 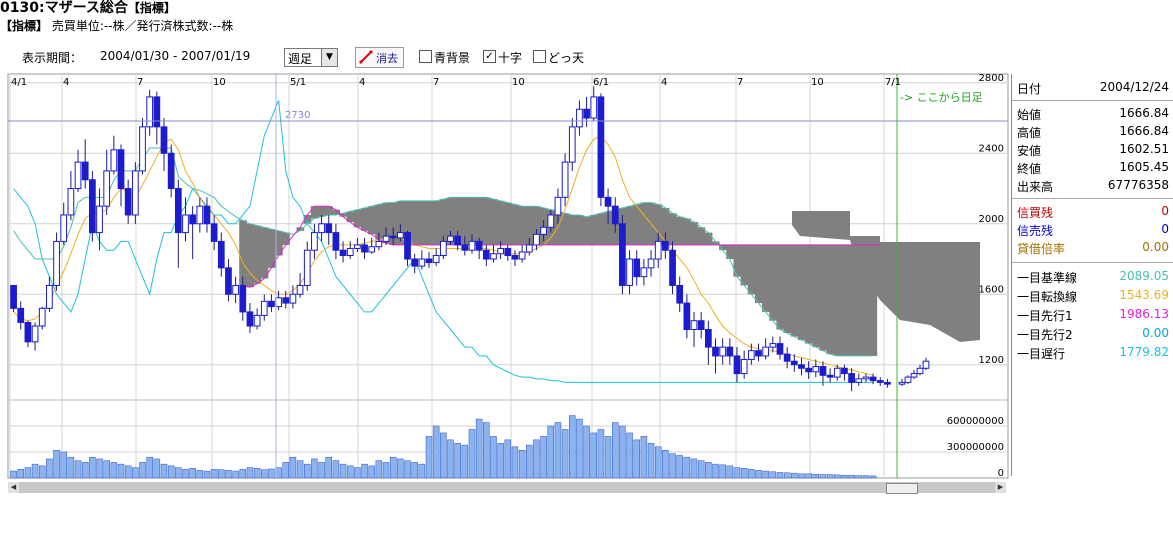 I want to click on title-tag: 【指標】, so click(x=151, y=8).